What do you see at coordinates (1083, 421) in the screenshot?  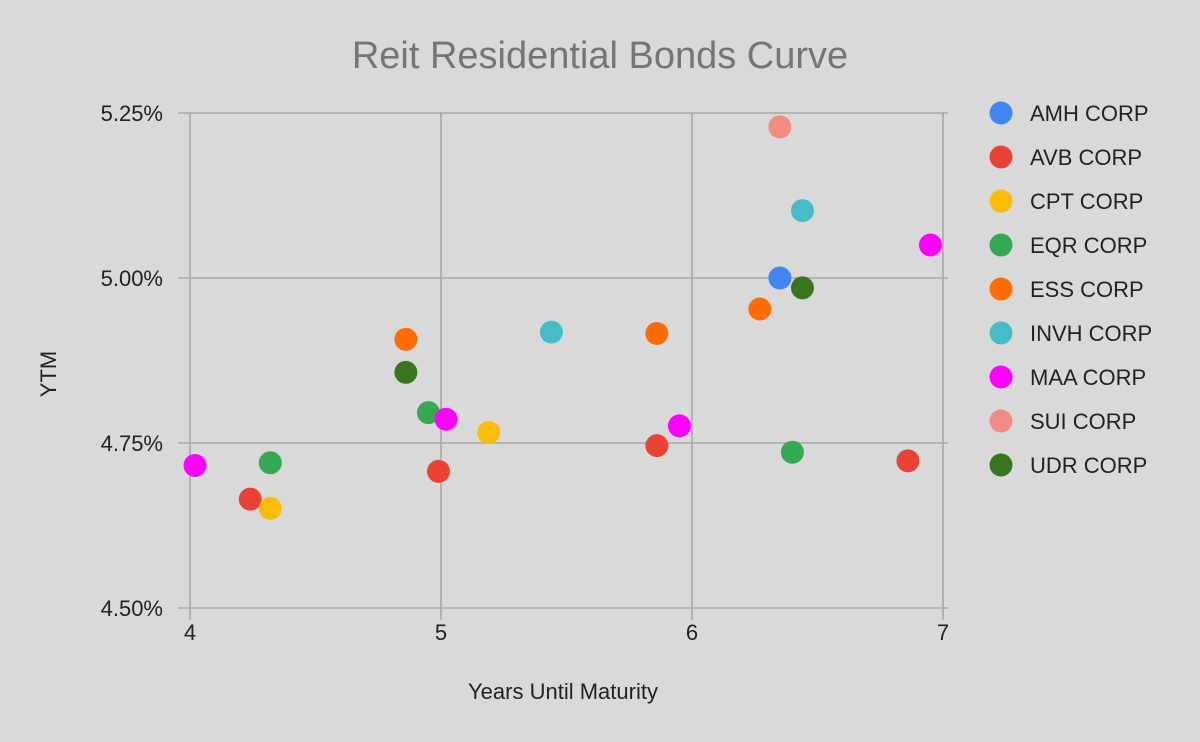 I see `legend-label: SUI CORP` at bounding box center [1083, 421].